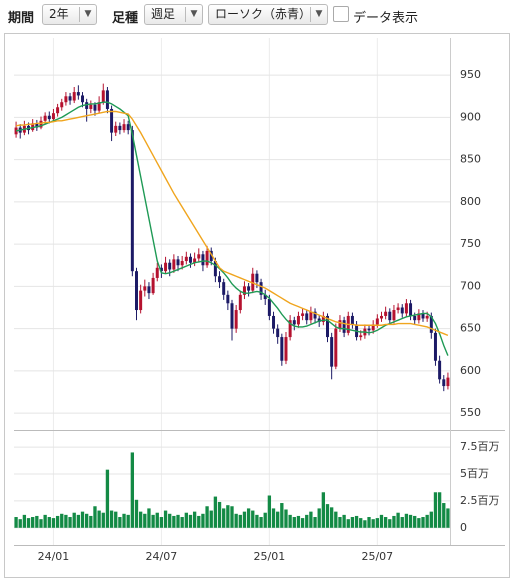 The height and width of the screenshot is (584, 516). I want to click on toolbar: 期間 2年 ▼ 足種 週足 ▼ ローソク（赤青） ▼ データ表示, so click(258, 15).